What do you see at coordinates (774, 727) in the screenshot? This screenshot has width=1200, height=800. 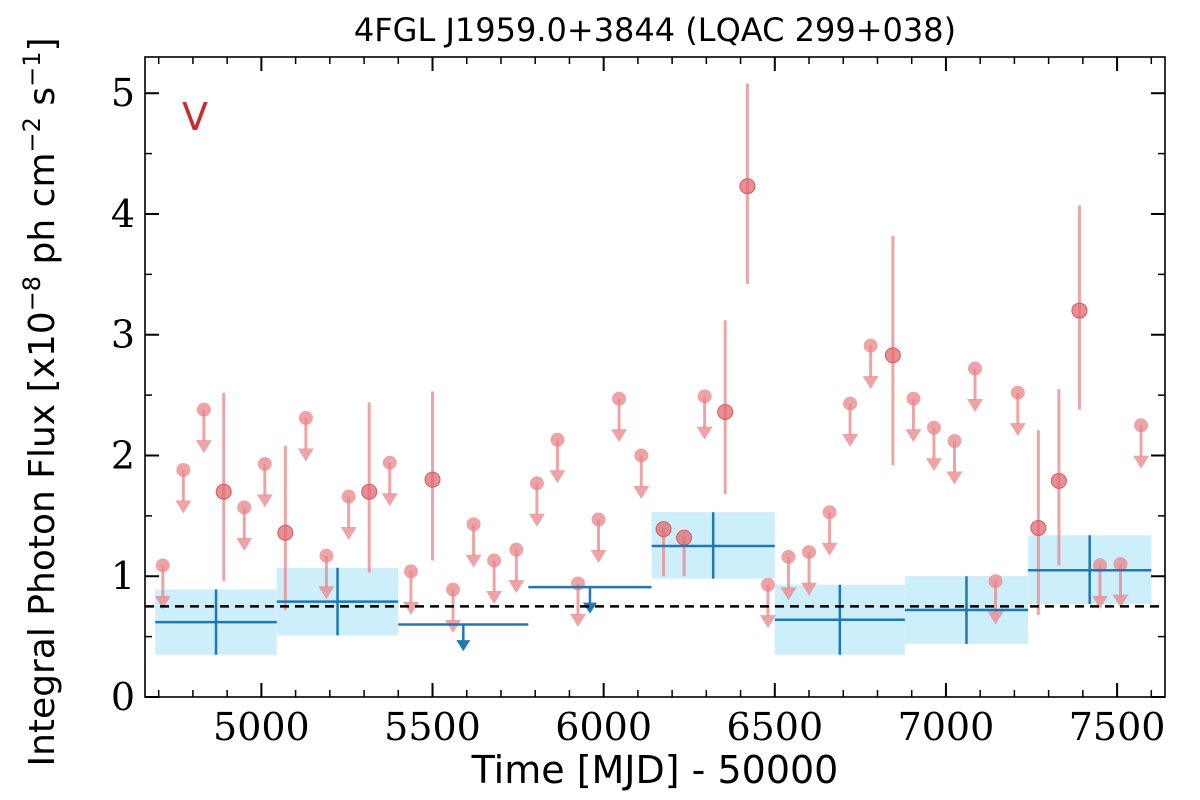 I see `x-tick-label: 6500` at bounding box center [774, 727].